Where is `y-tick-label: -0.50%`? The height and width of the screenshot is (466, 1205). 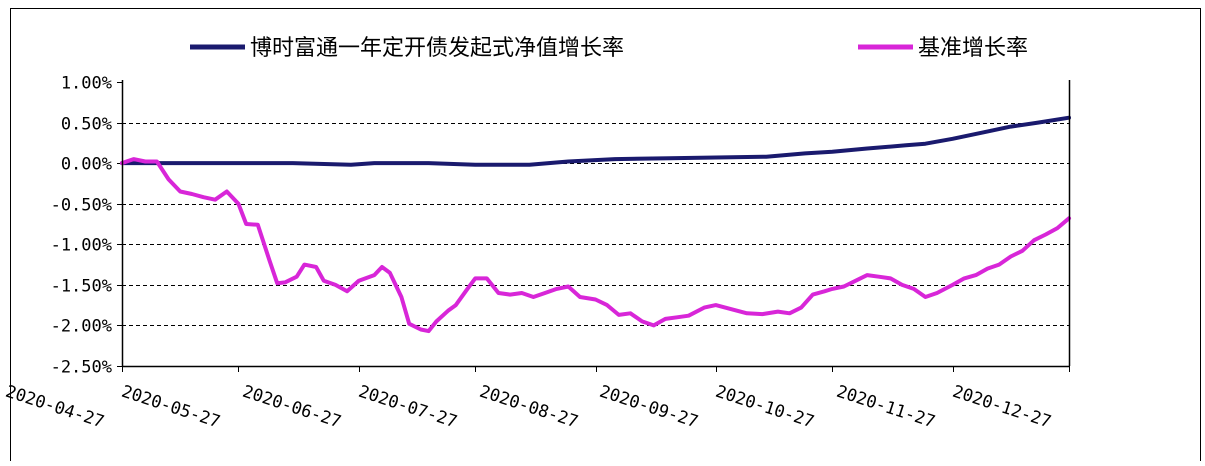
y-tick-label: -0.50% is located at coordinates (81, 206).